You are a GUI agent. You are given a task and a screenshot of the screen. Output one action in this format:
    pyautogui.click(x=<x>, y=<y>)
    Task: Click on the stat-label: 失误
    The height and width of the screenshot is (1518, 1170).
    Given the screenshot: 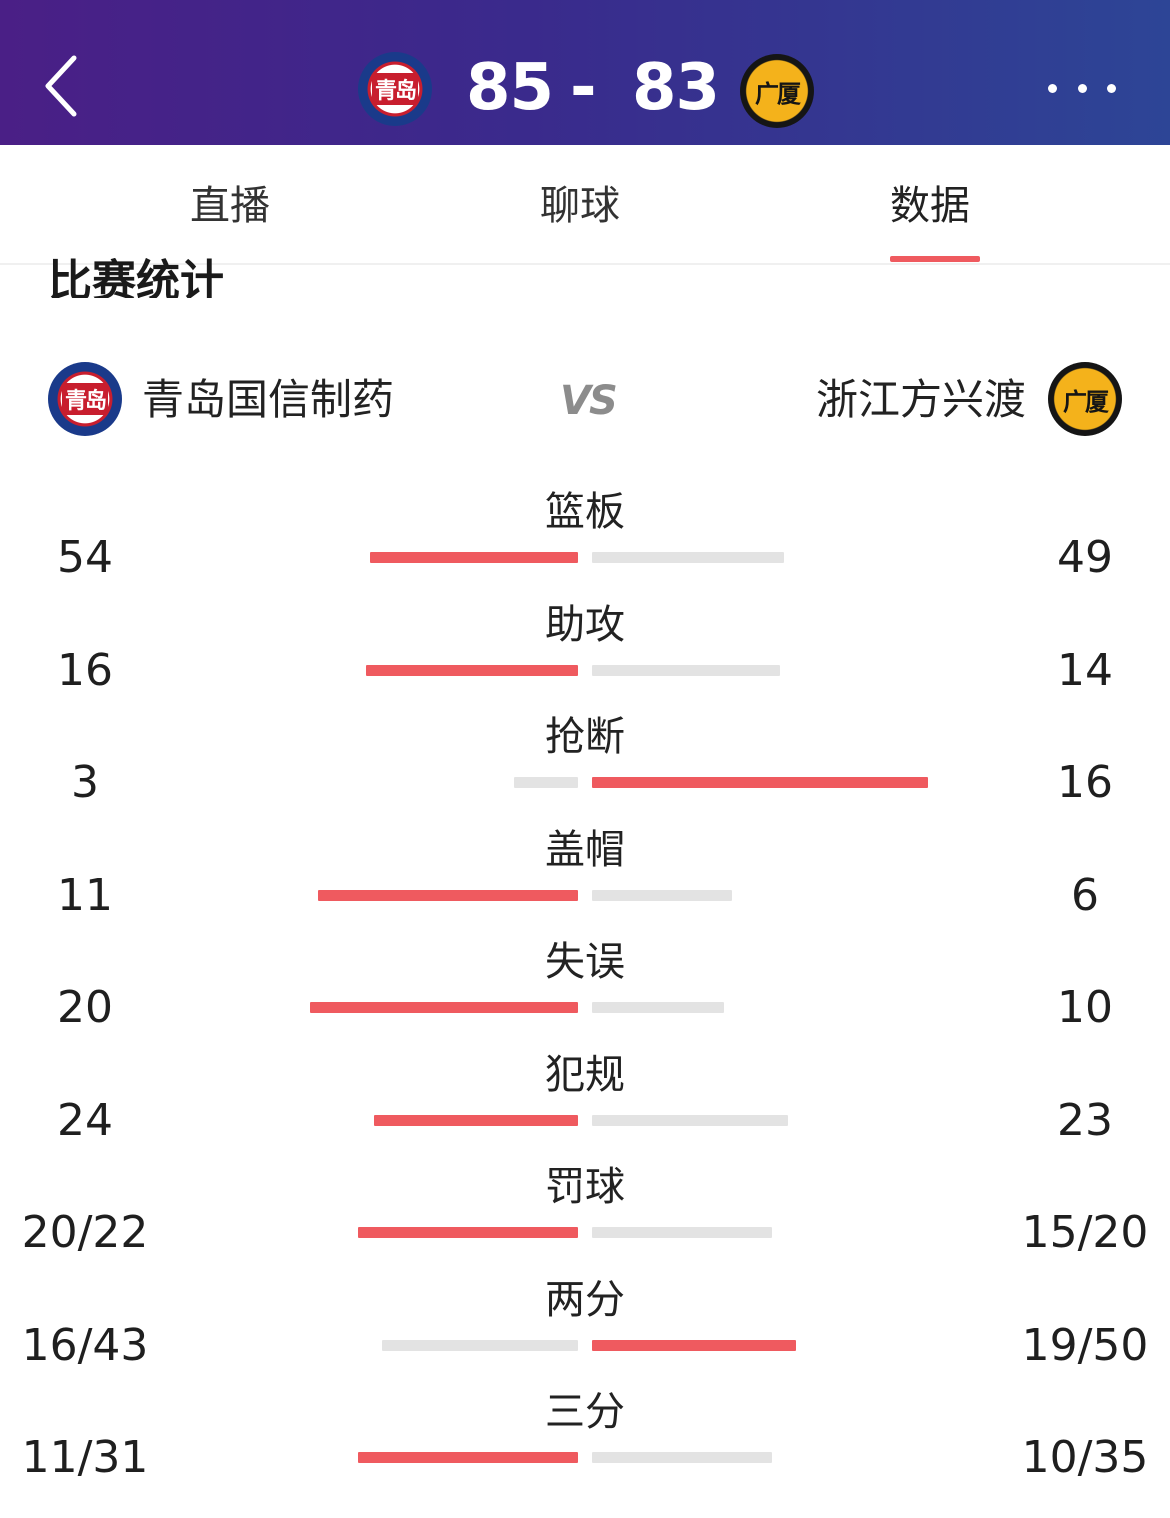 What is the action you would take?
    pyautogui.click(x=585, y=962)
    